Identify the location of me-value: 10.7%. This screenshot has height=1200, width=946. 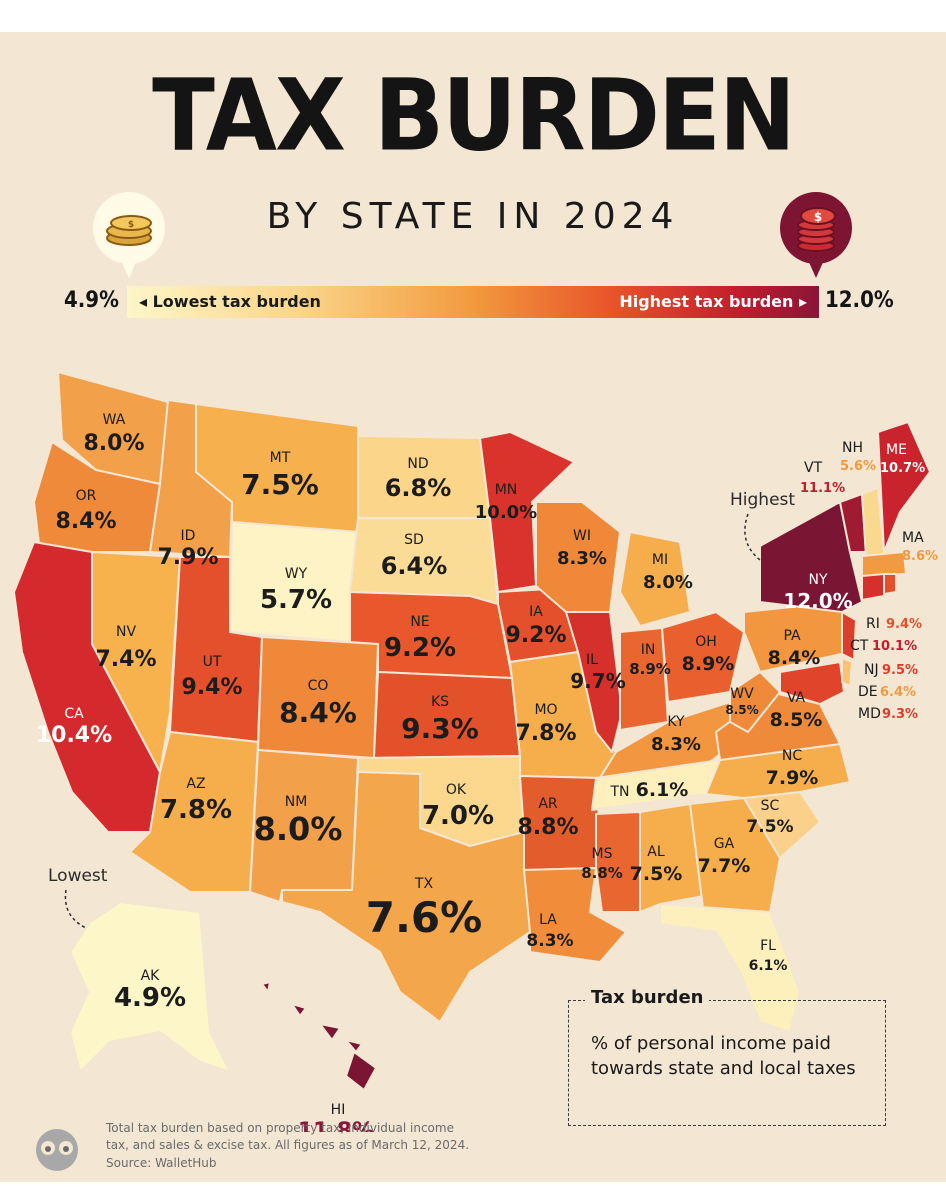
(902, 468).